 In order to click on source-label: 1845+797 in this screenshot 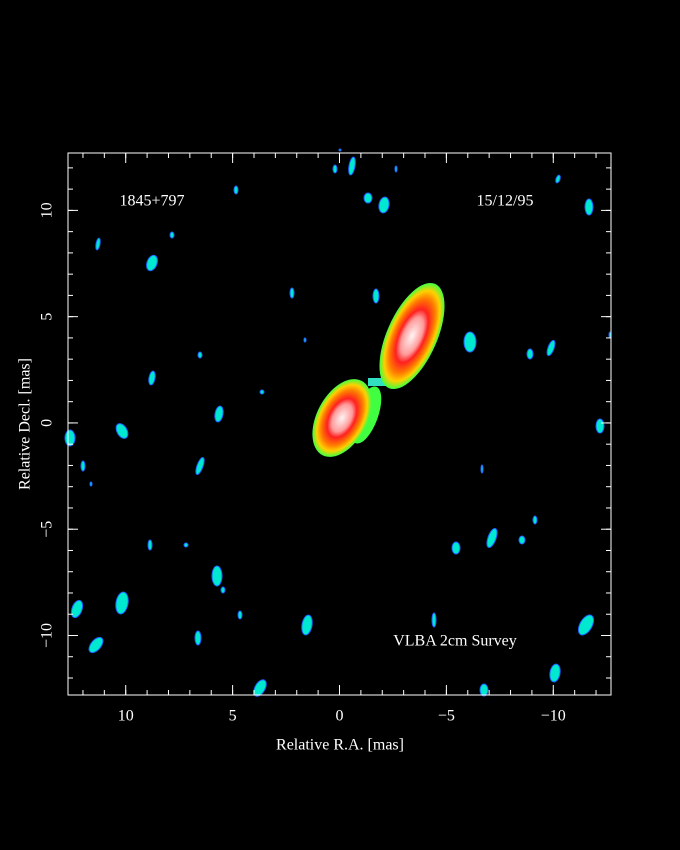, I will do `click(151, 201)`.